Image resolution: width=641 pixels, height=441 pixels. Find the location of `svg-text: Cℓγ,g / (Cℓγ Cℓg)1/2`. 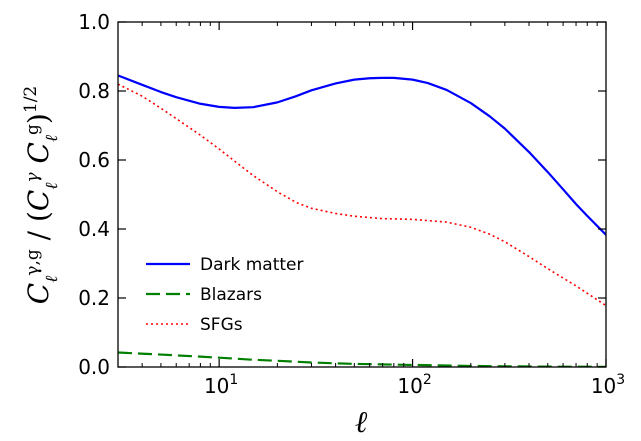

svg-text: Cℓγ,g / (Cℓγ Cℓg)1/2 is located at coordinates (41, 195).